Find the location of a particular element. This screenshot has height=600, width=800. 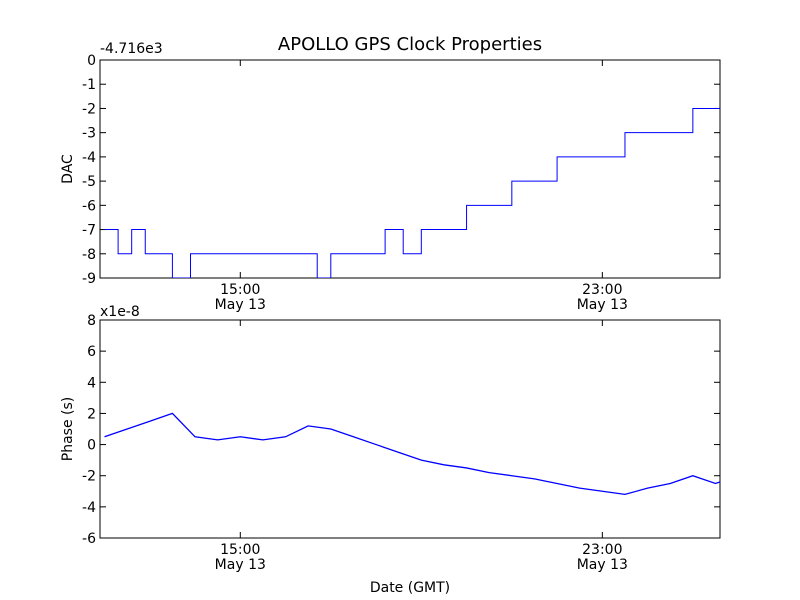

dac-ytick-label: -5 is located at coordinates (89, 182).